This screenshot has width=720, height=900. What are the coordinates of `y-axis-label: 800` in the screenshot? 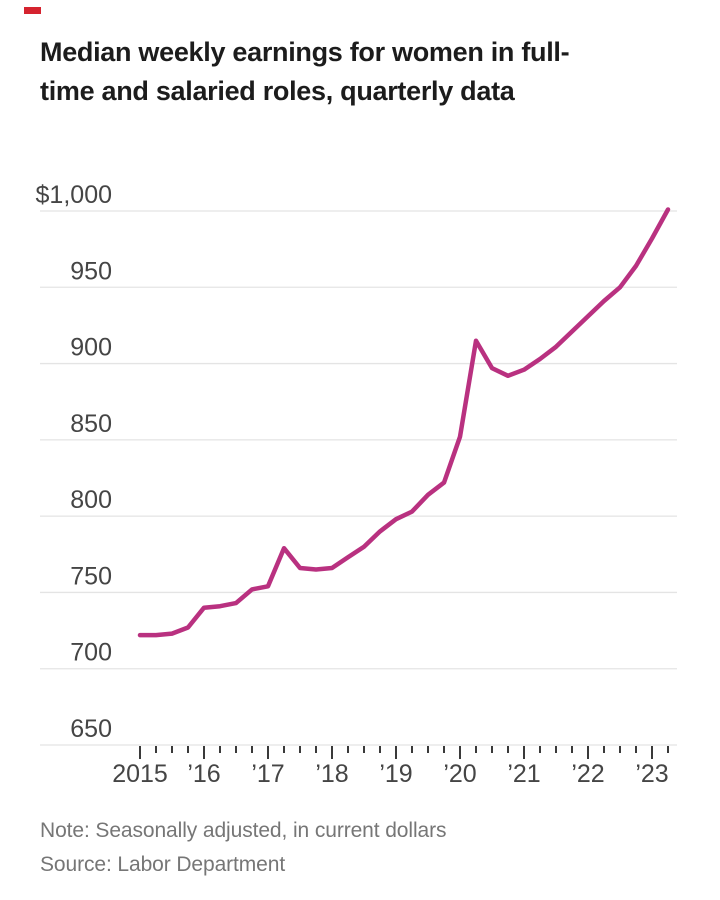 It's located at (91, 500).